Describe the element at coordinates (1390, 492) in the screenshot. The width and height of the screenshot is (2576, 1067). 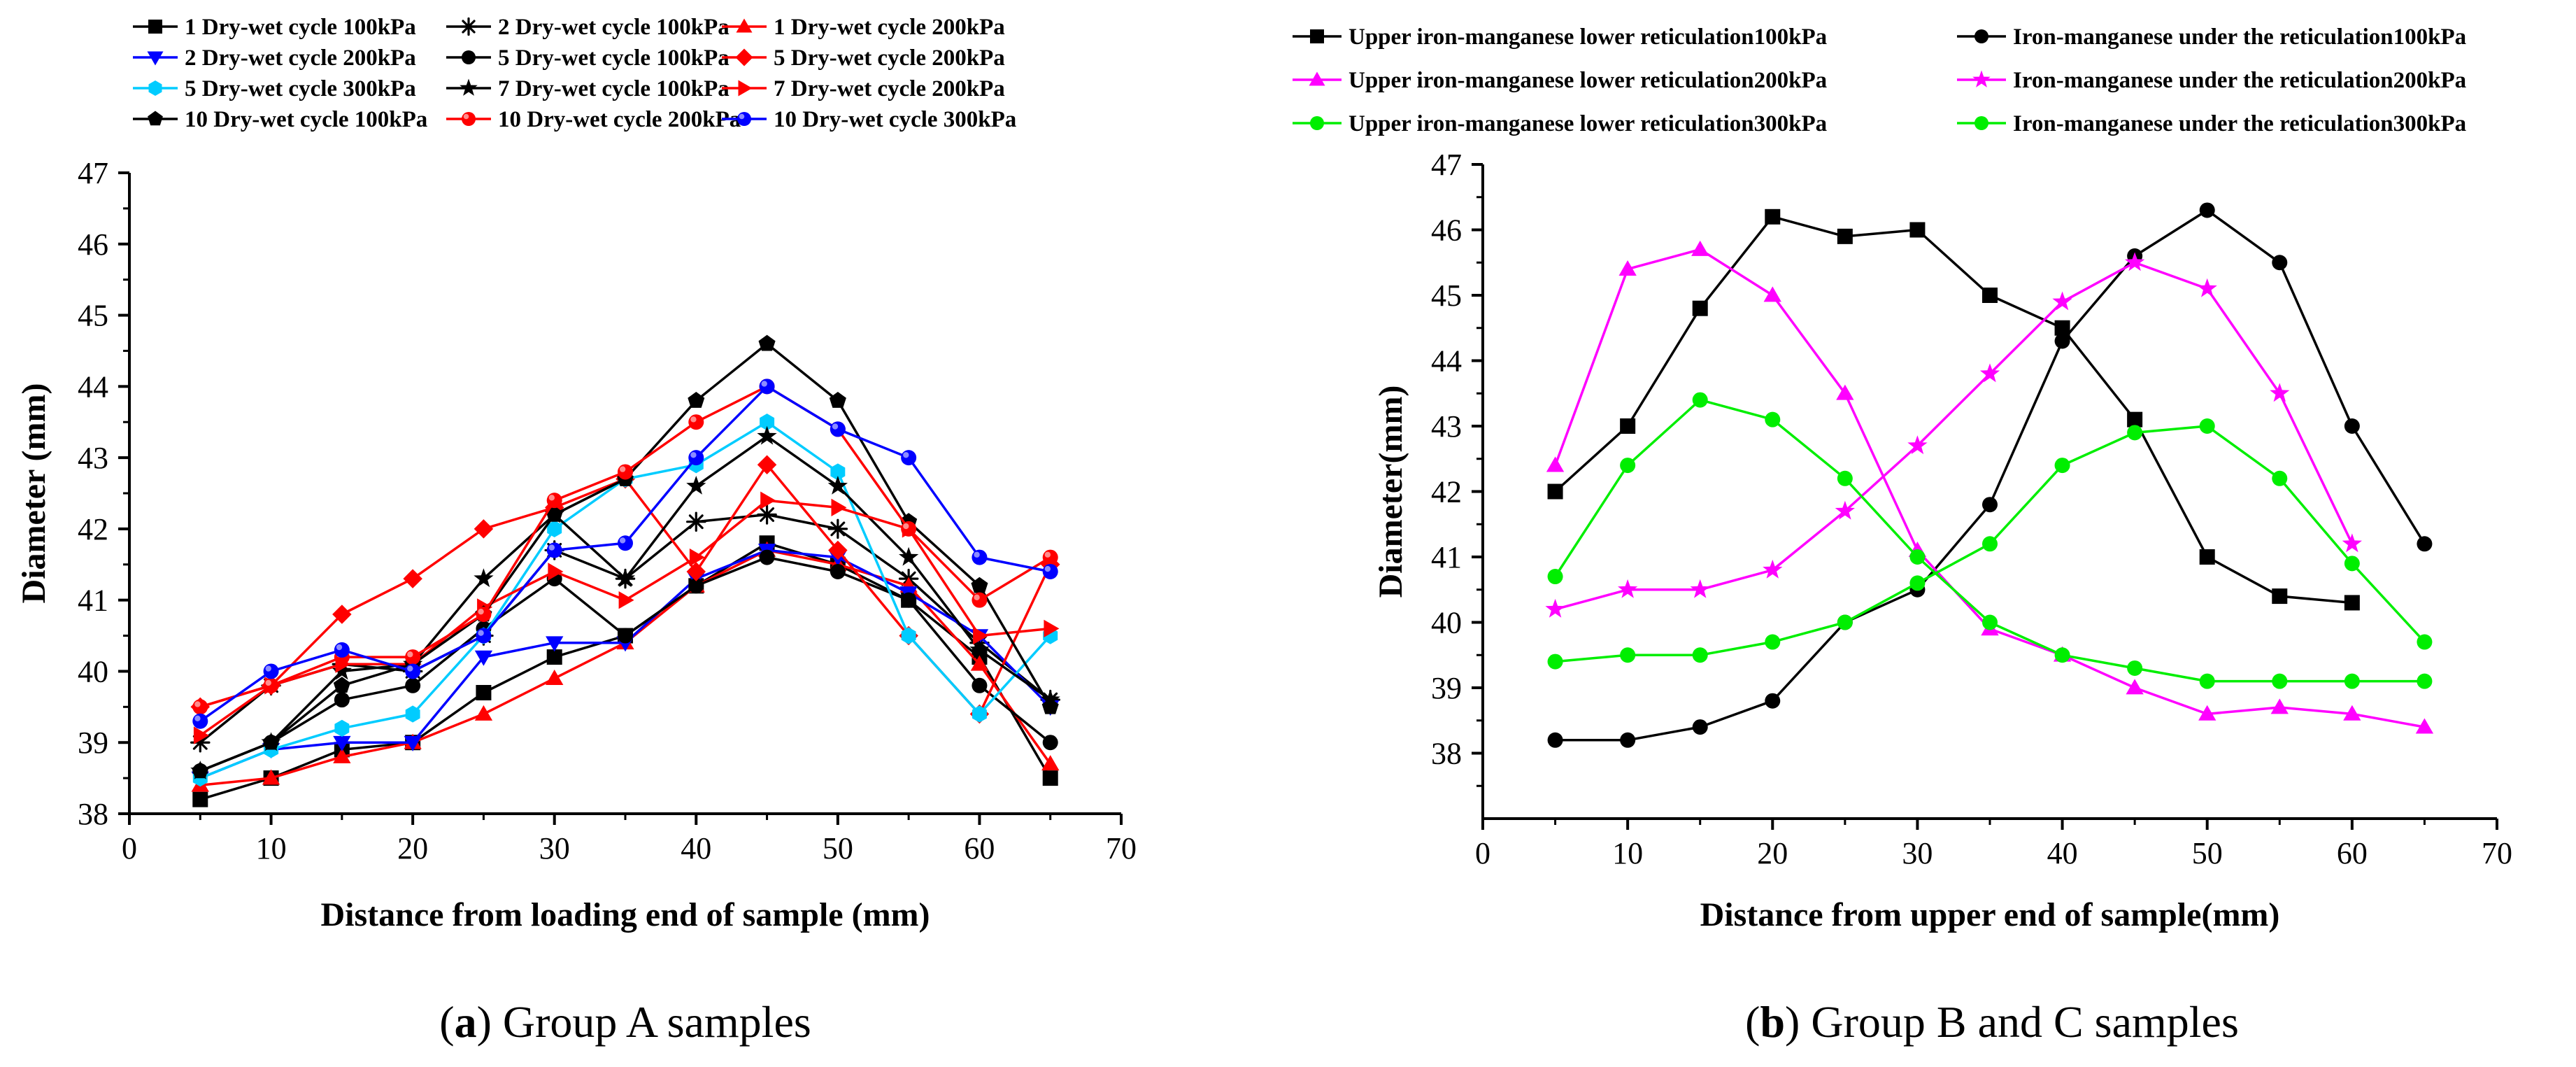
I see `y-axis-label: Diameter(mm)` at that location.